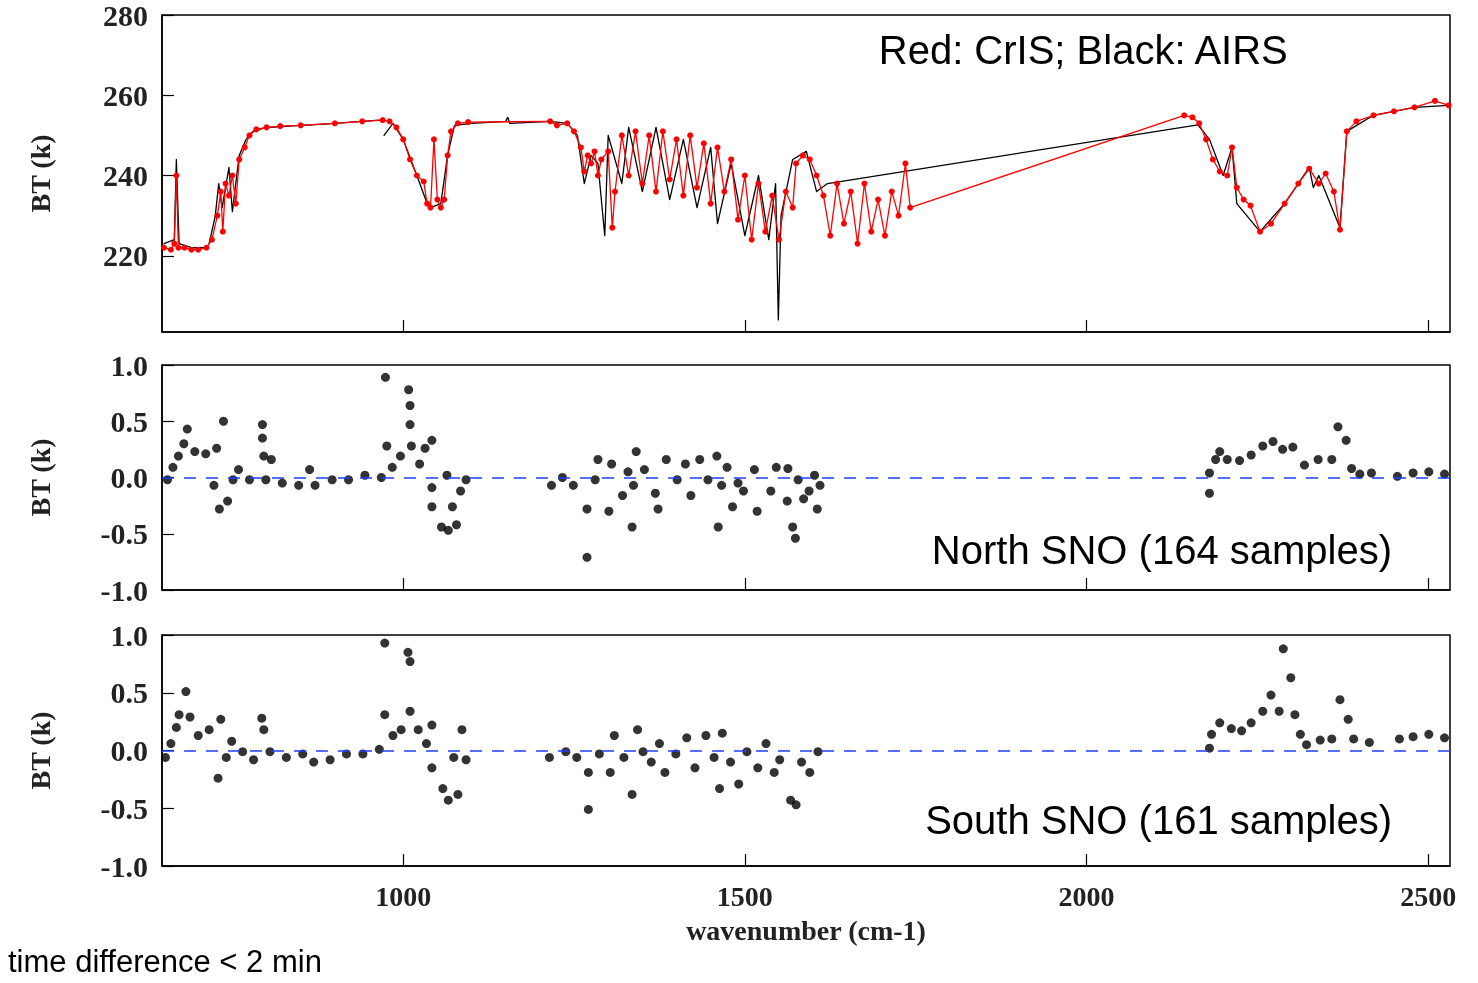 The height and width of the screenshot is (983, 1478). Describe the element at coordinates (1158, 820) in the screenshot. I see `annotation: South SNO (161 samples)` at that location.